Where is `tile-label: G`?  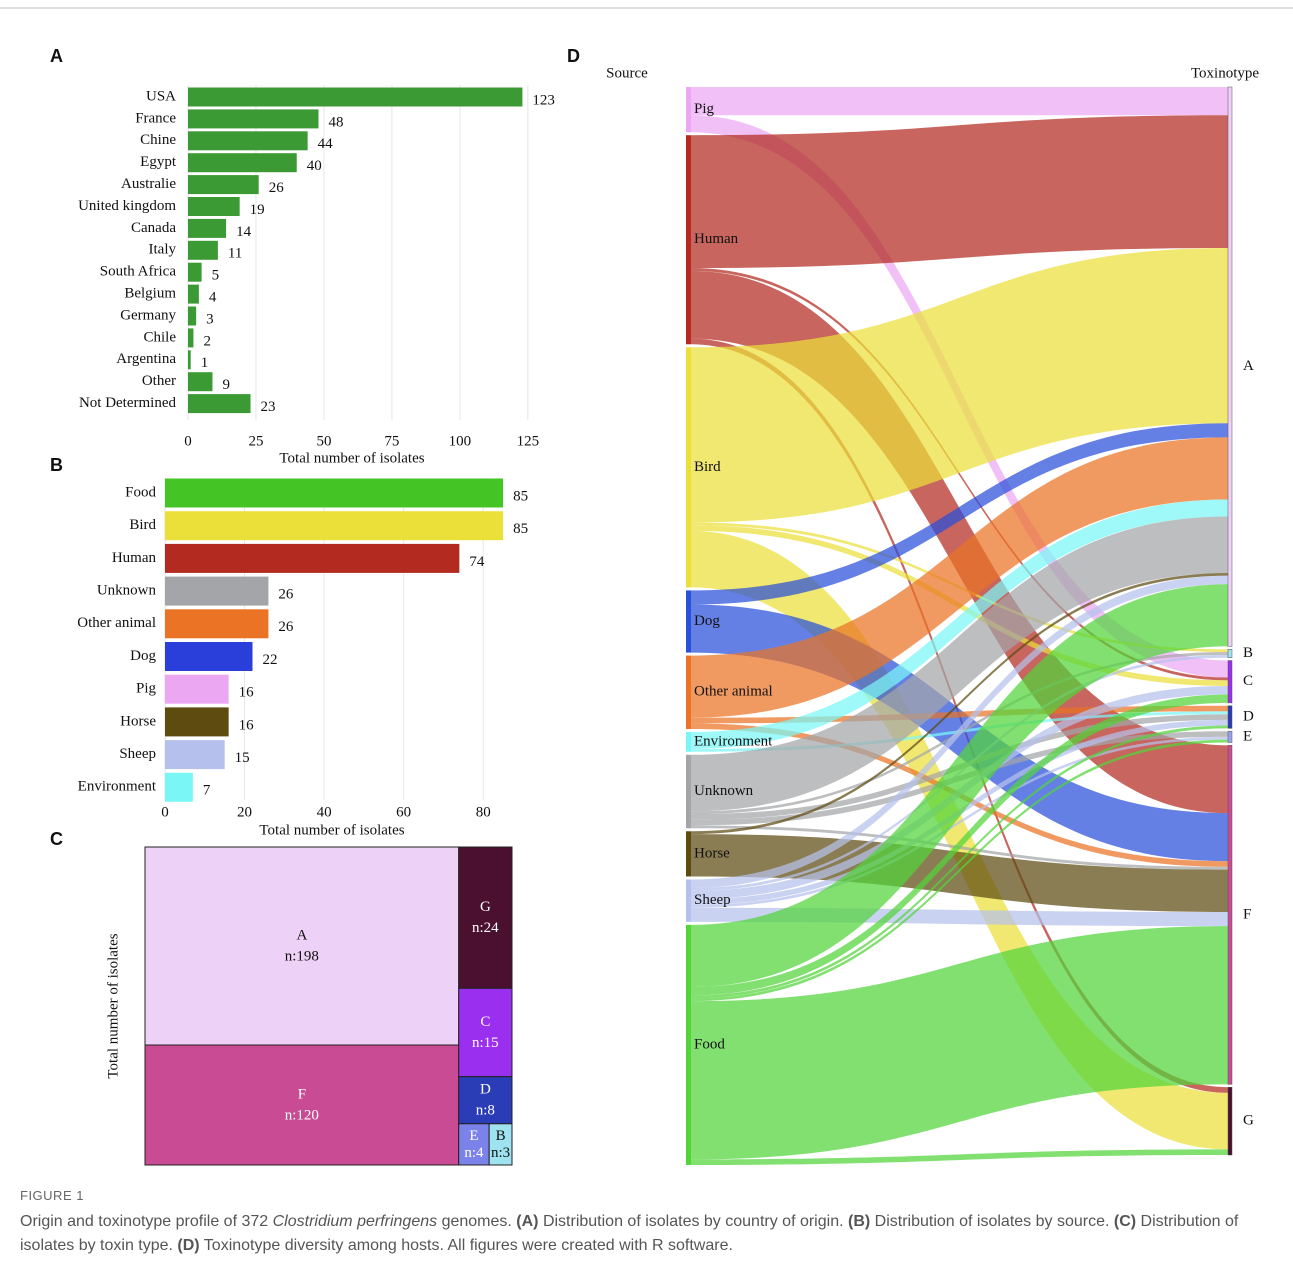
tile-label: G is located at coordinates (485, 907).